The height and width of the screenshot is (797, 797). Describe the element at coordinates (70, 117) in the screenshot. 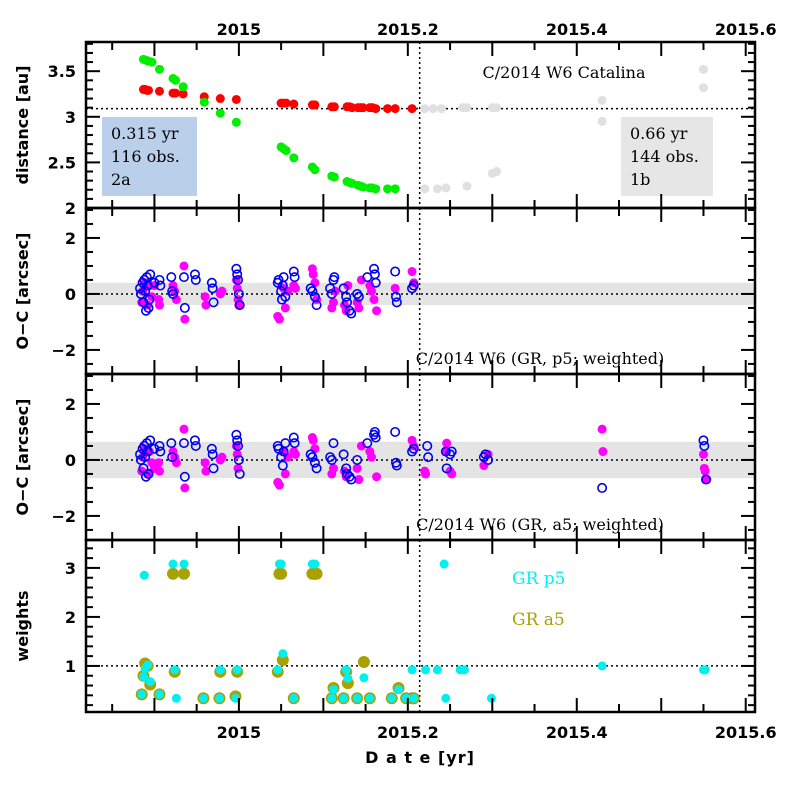

I see `y-tick-label: 3` at that location.